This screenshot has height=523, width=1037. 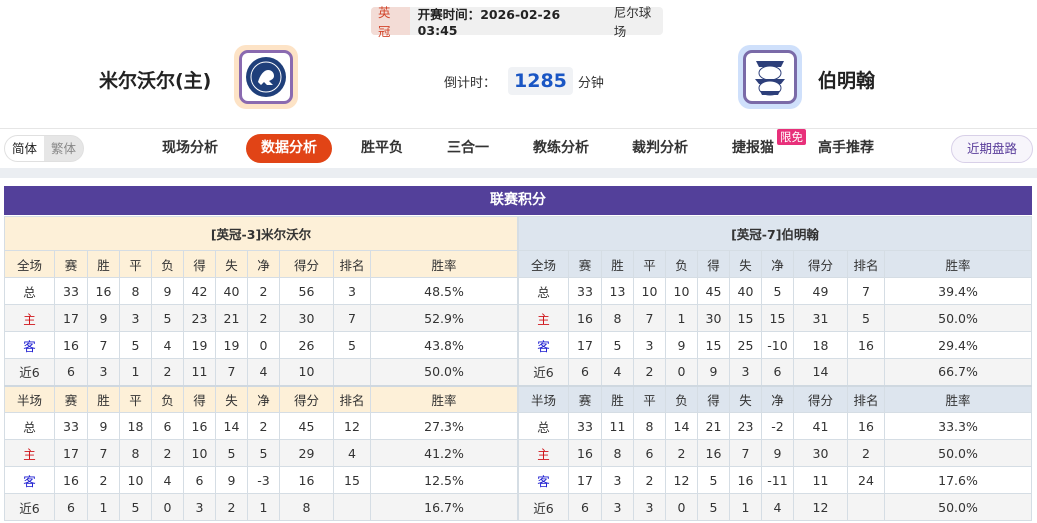 What do you see at coordinates (71, 318) in the screenshot?
I see `cell: 17` at bounding box center [71, 318].